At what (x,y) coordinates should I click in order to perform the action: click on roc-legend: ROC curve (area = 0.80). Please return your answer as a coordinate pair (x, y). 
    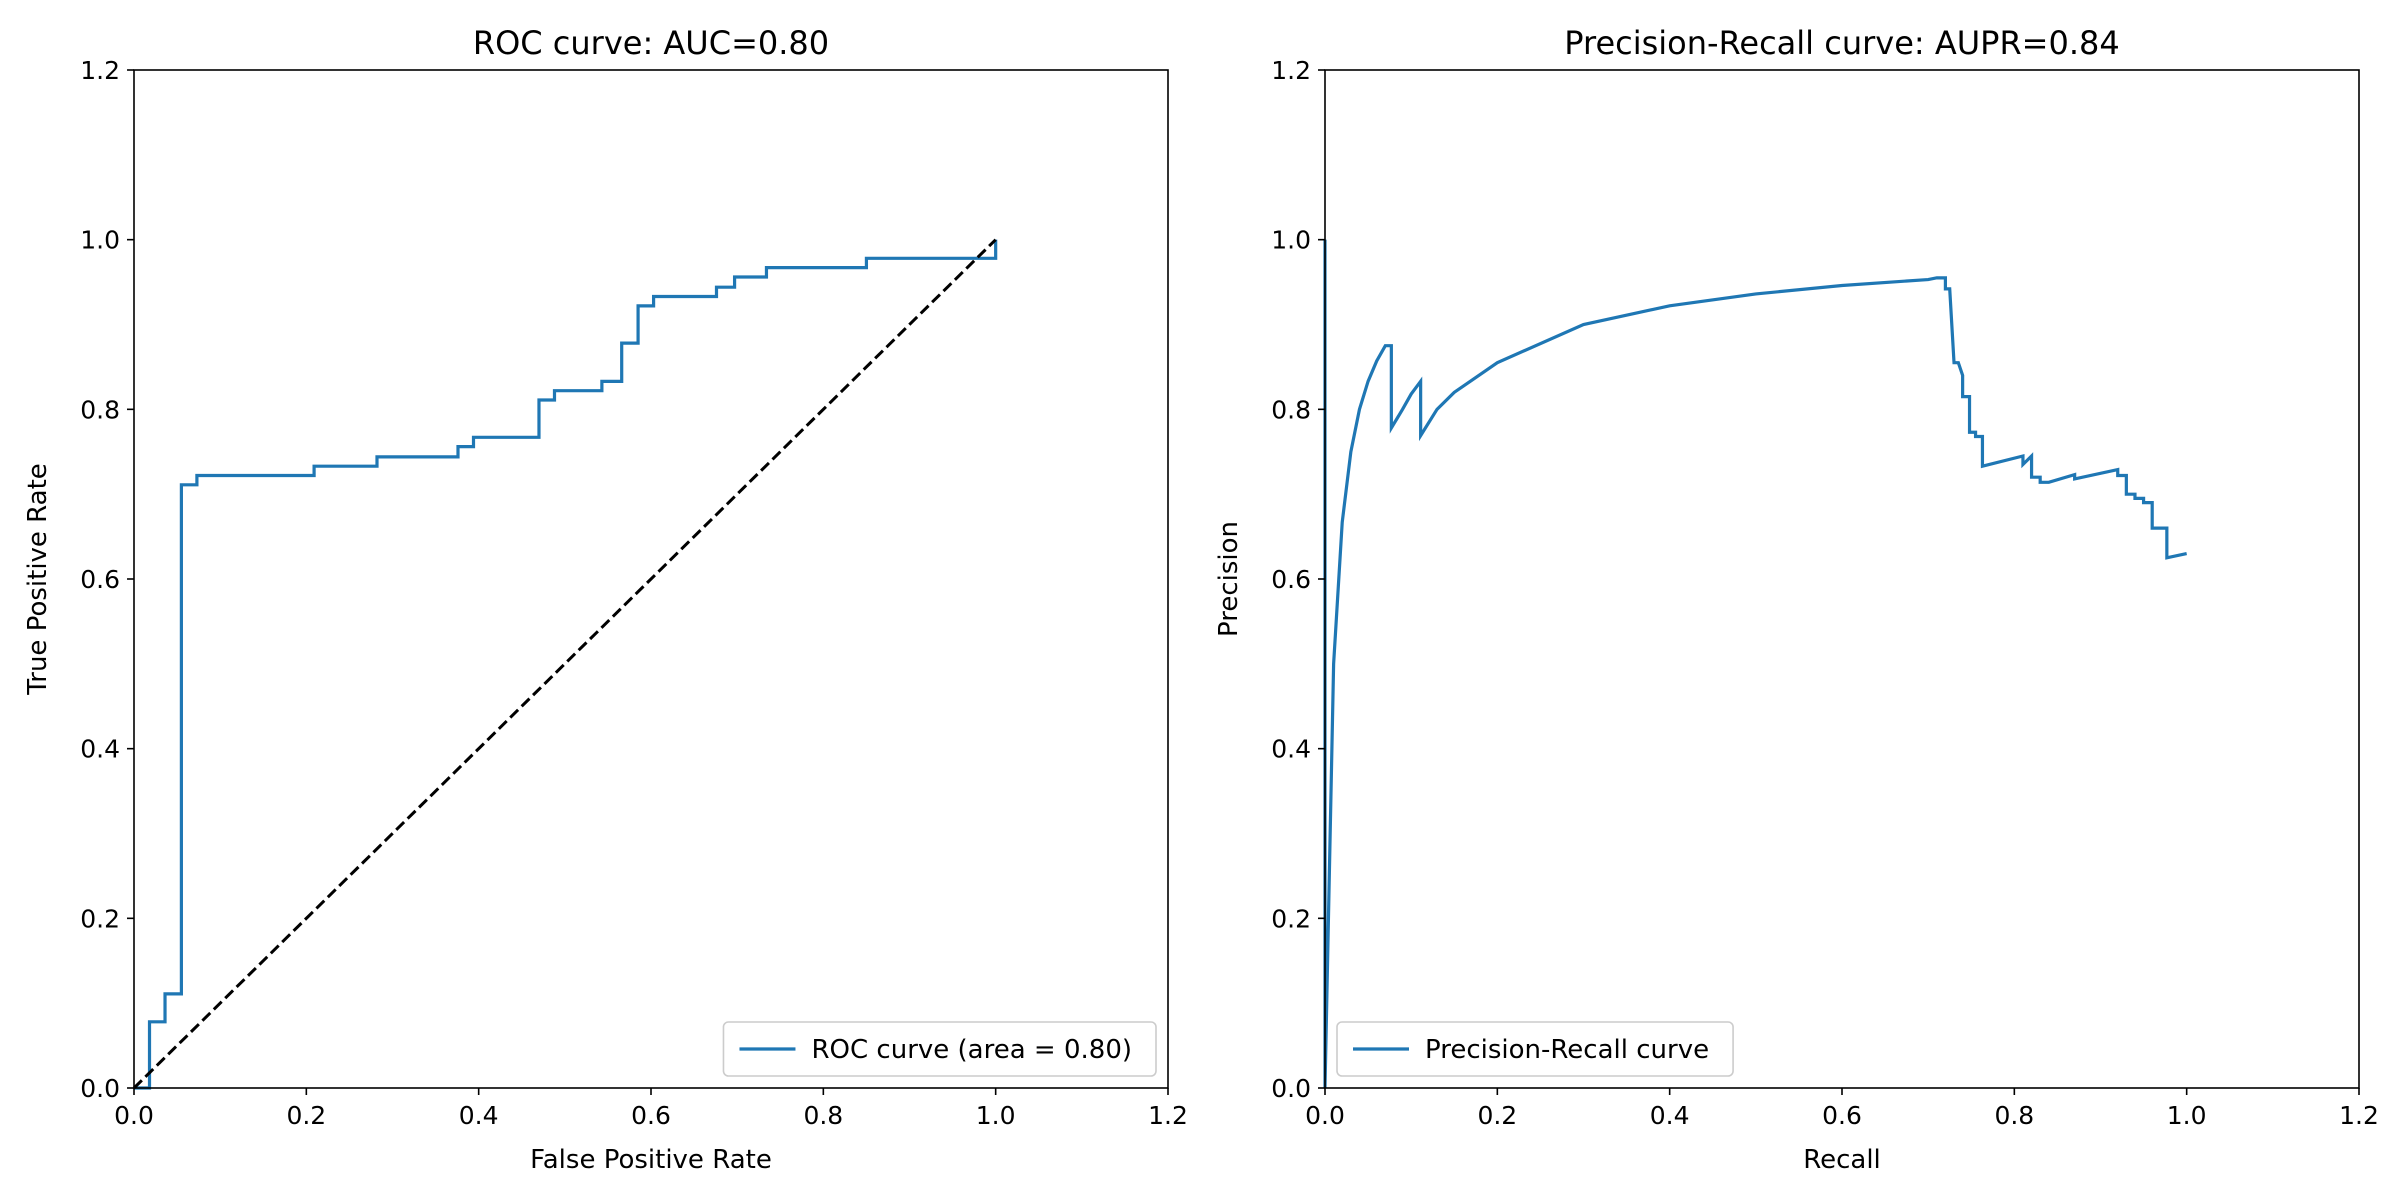
    Looking at the image, I should click on (939, 1049).